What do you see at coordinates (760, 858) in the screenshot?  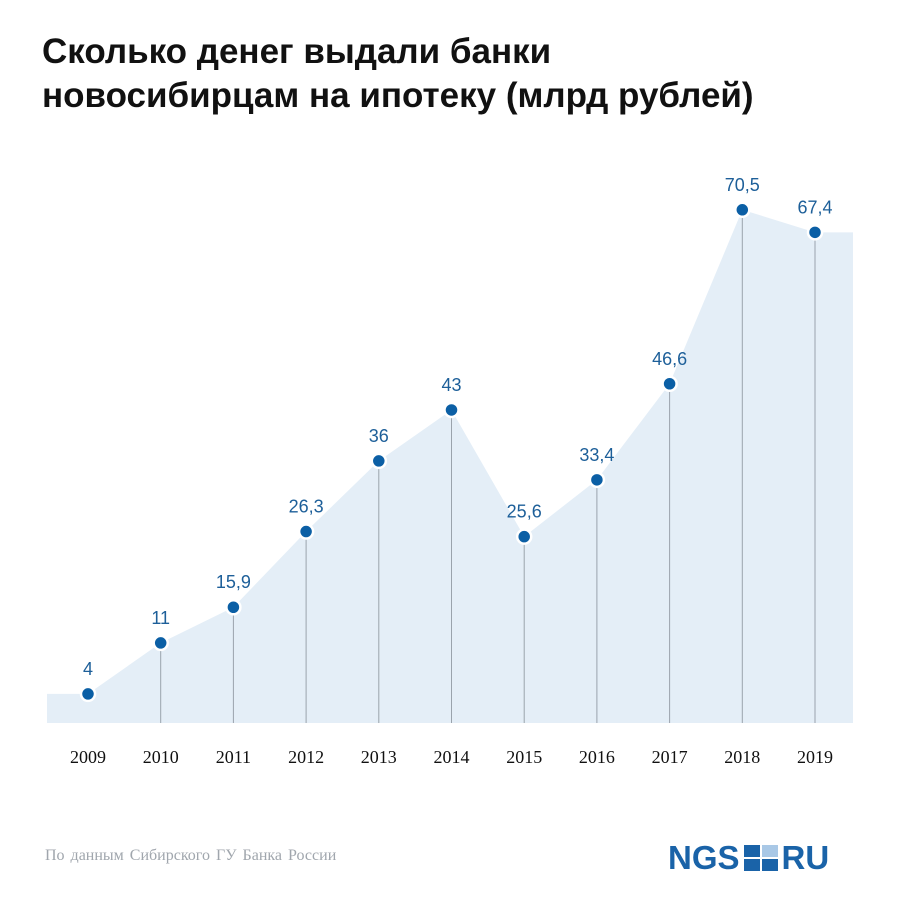 I see `logo-square-icon` at bounding box center [760, 858].